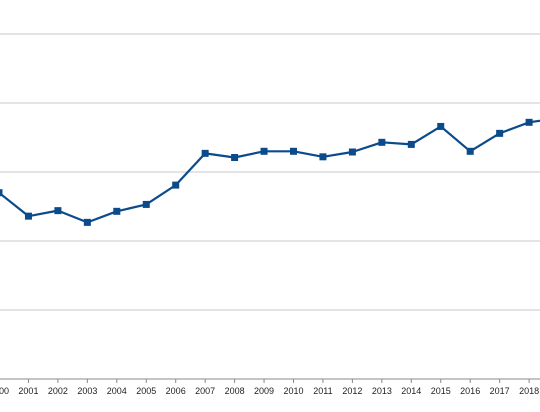 The image size is (540, 412). I want to click on x-tick-label: 2004, so click(117, 391).